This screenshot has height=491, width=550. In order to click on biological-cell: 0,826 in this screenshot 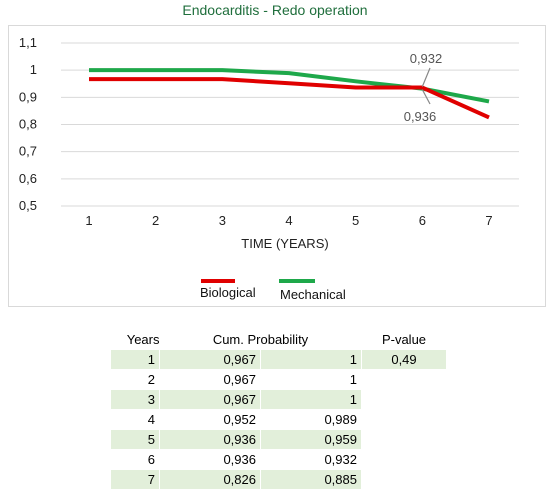, I will do `click(210, 479)`.